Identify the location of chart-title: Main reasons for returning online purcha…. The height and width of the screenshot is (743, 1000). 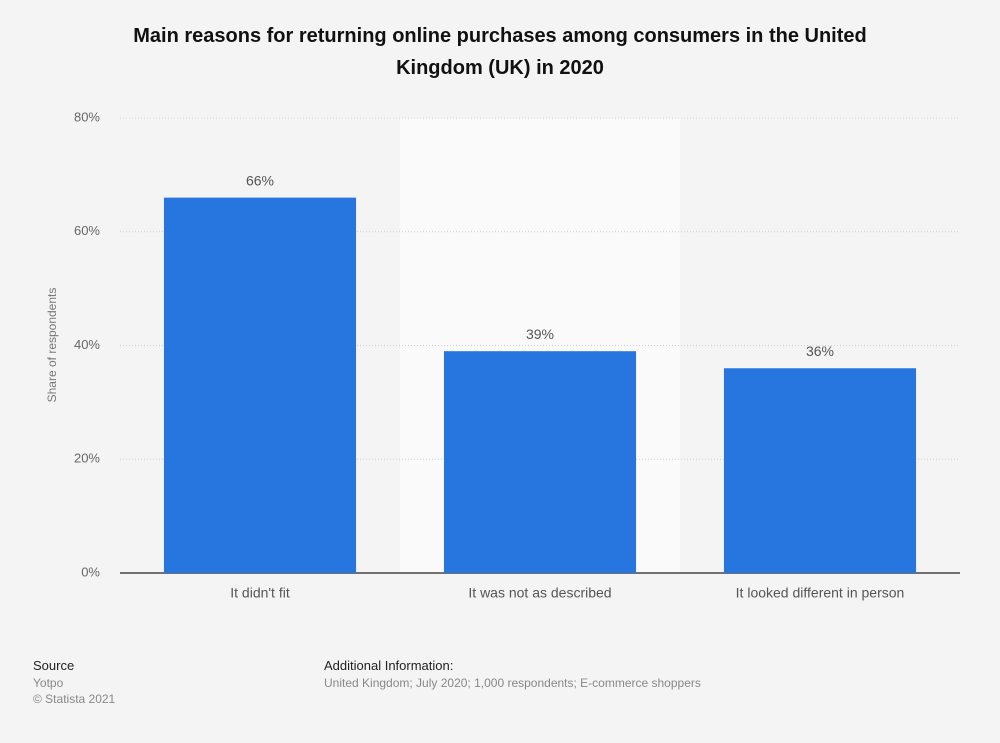
(500, 52).